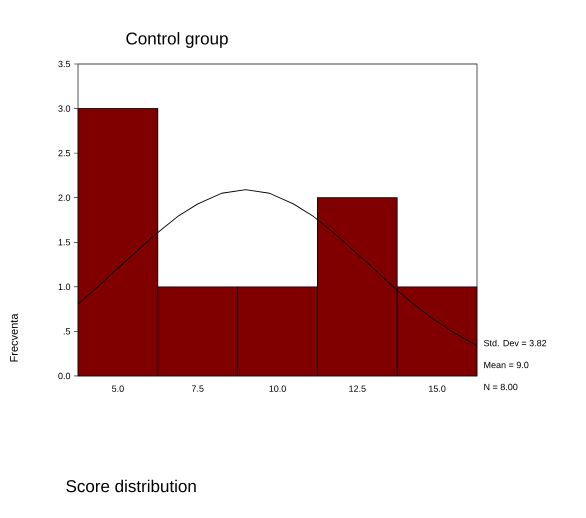 This screenshot has width=586, height=518. Describe the element at coordinates (64, 197) in the screenshot. I see `y-tick-label: 2.0` at that location.